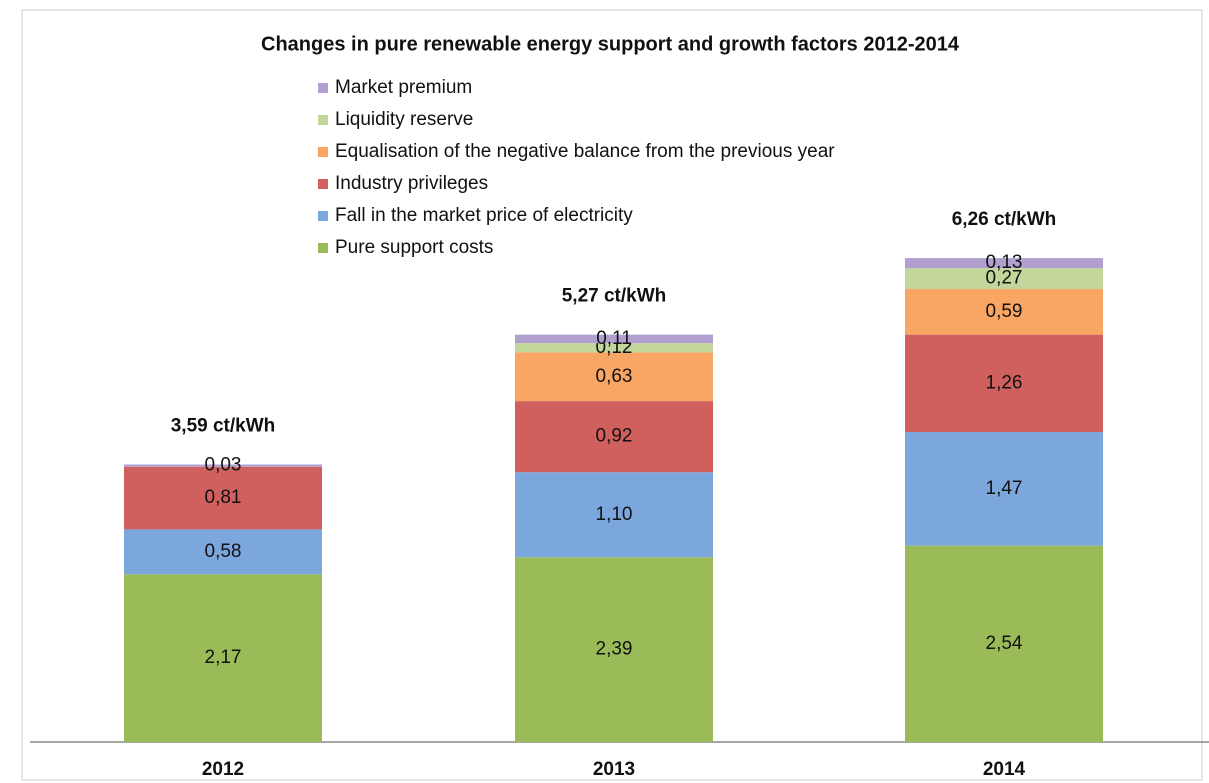 The width and height of the screenshot is (1209, 783). I want to click on x-tick-label: 2013, so click(614, 769).